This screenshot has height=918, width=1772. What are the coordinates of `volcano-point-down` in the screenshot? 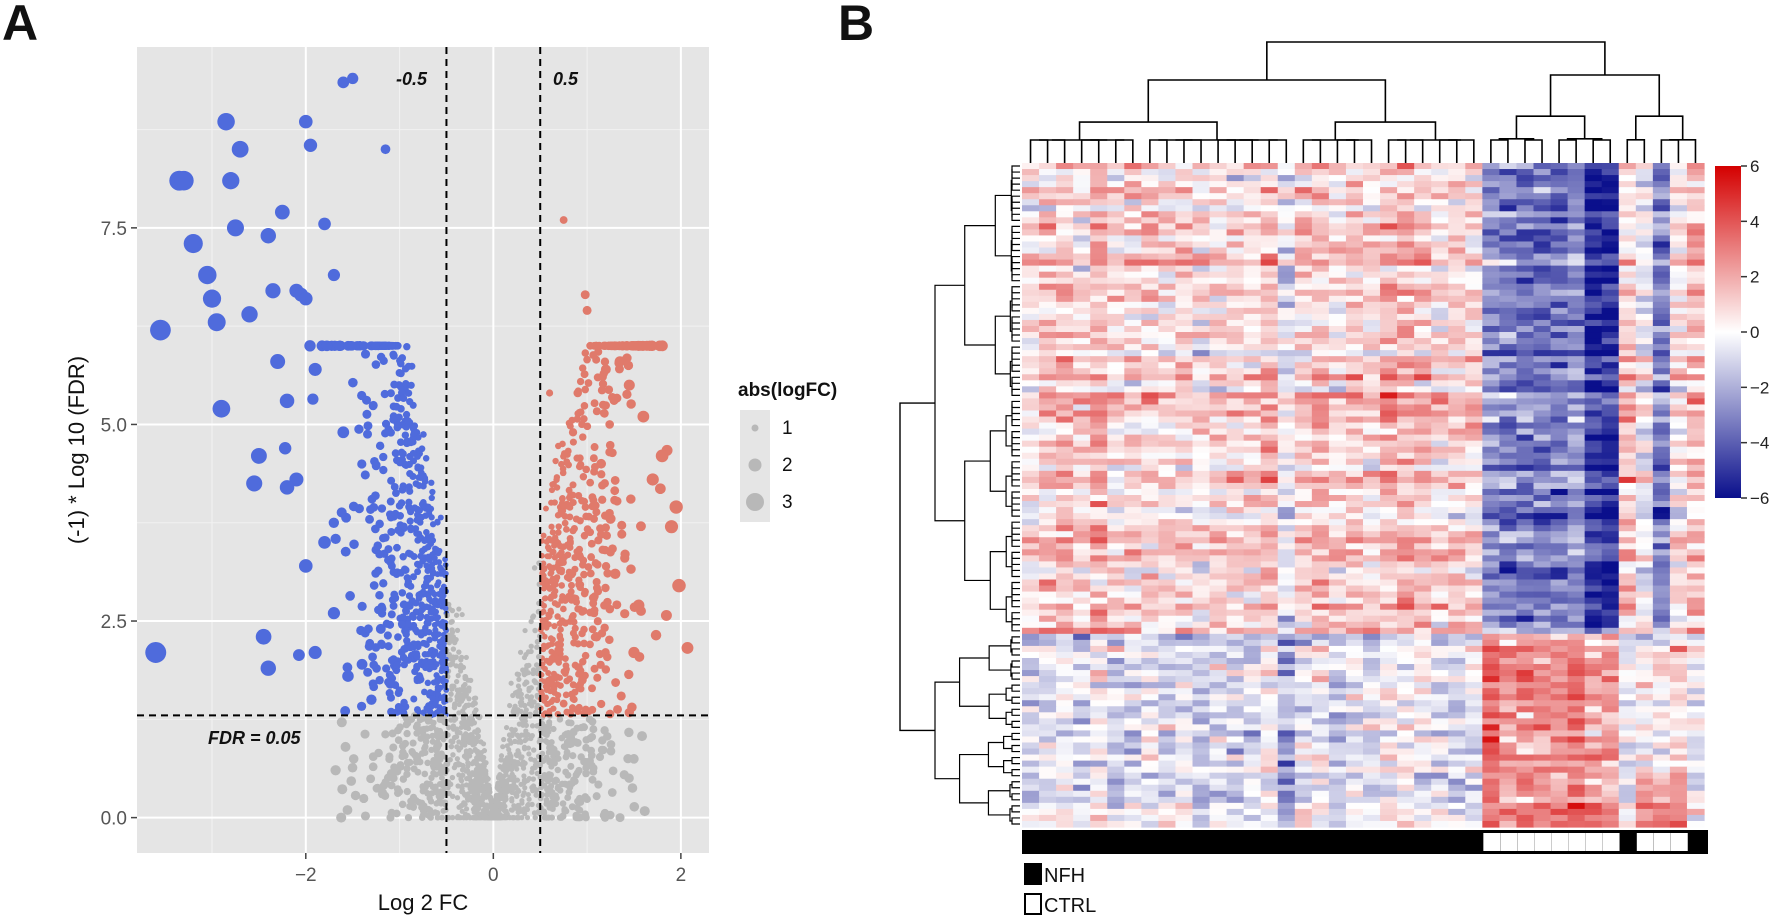 It's located at (282, 212).